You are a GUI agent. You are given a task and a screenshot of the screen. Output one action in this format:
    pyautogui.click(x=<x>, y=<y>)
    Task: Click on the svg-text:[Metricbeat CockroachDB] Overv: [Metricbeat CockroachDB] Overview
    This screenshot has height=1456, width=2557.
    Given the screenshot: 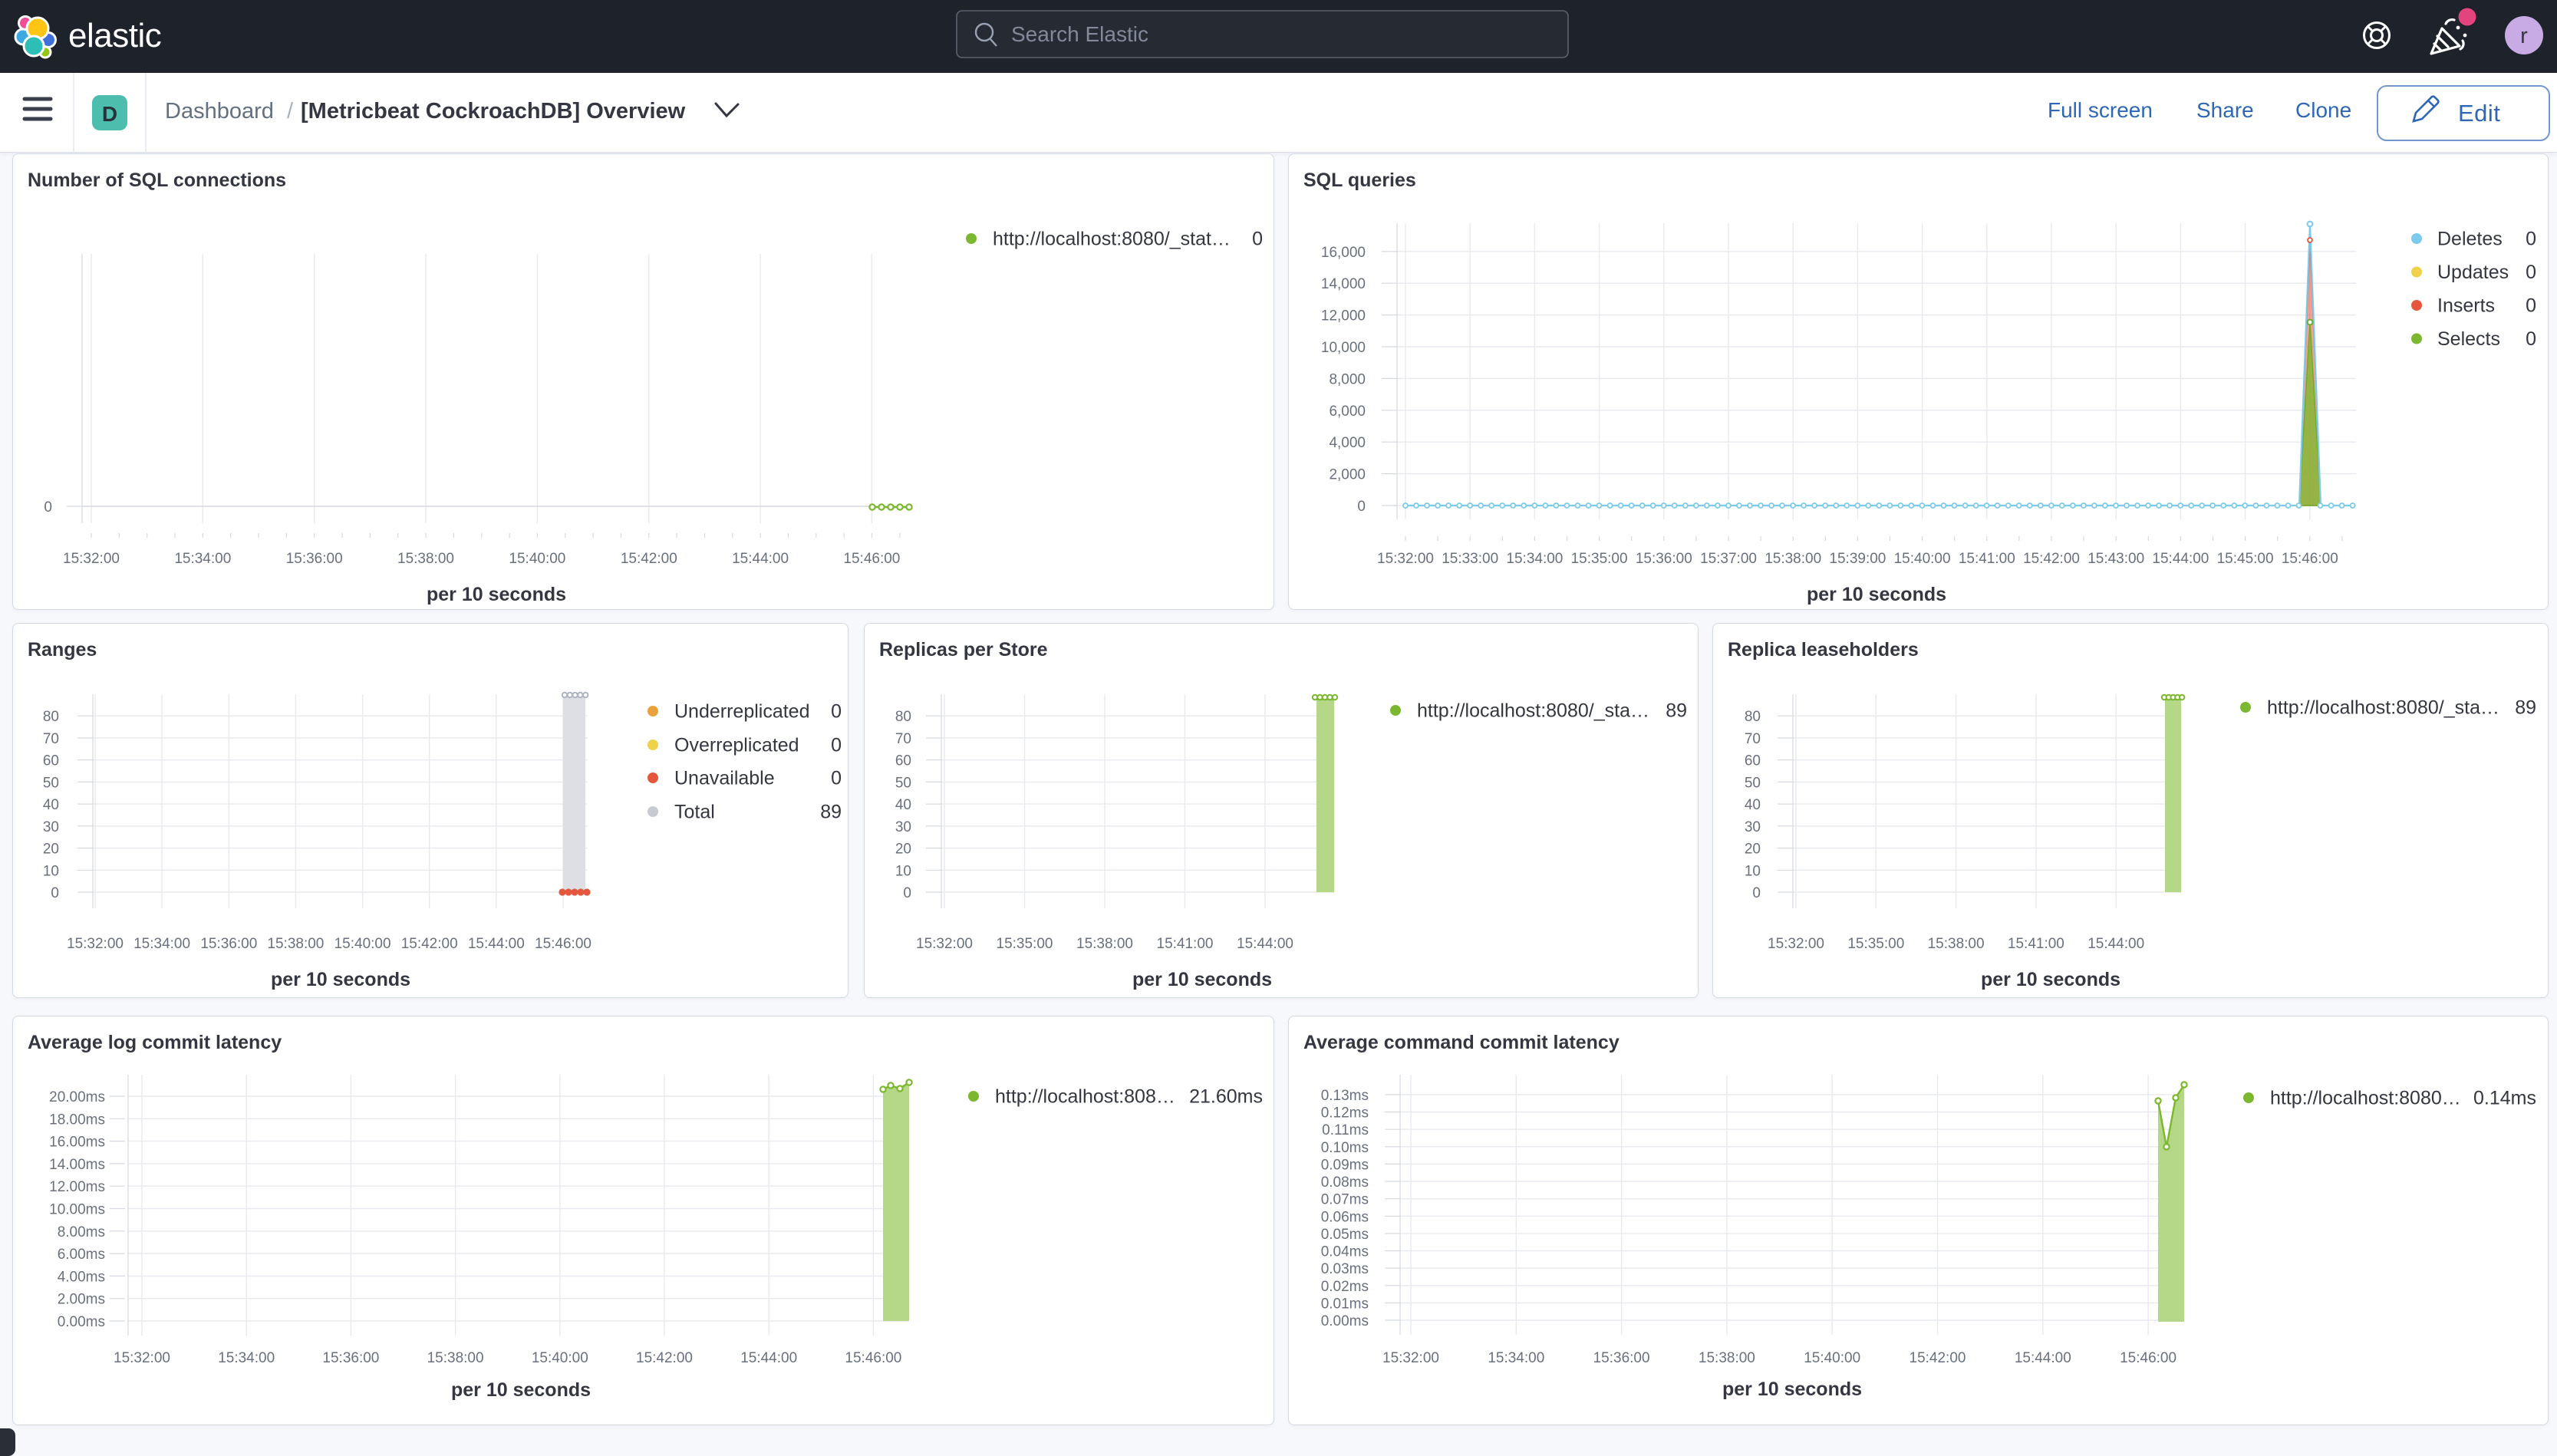 What is the action you would take?
    pyautogui.click(x=493, y=111)
    